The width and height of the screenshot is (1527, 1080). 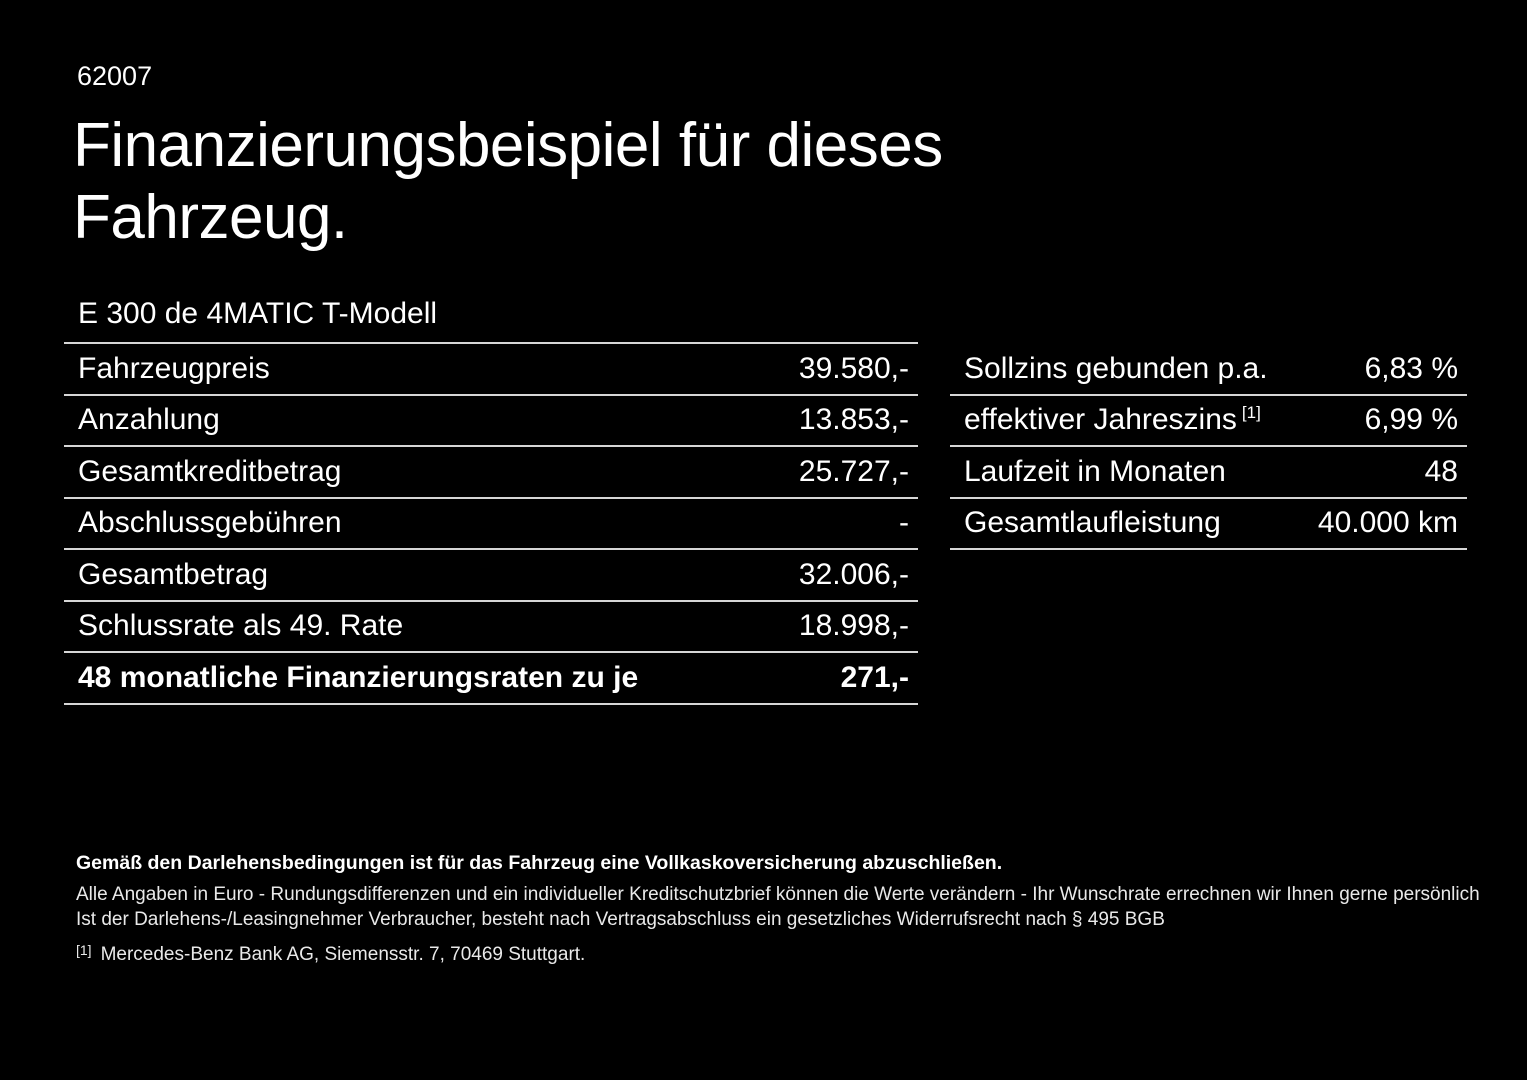 I want to click on row-value: 25.727,-, so click(x=853, y=471).